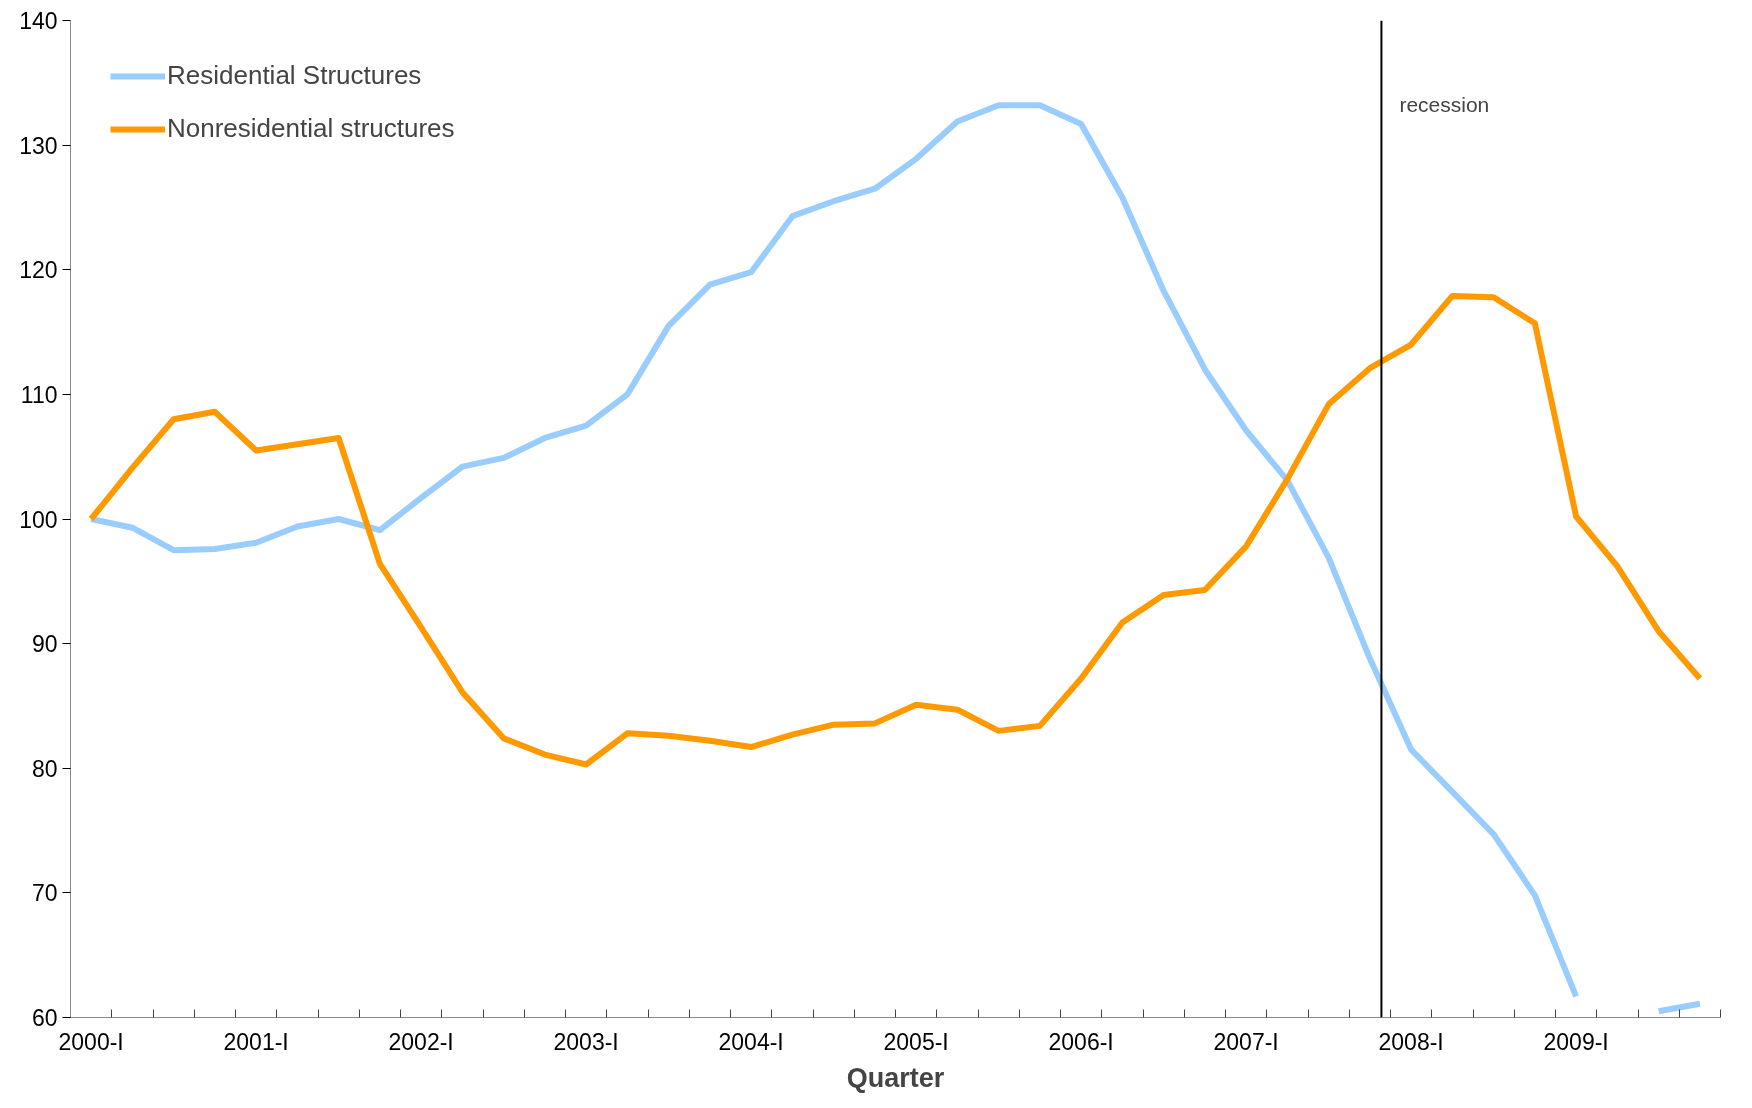  What do you see at coordinates (39, 394) in the screenshot?
I see `y-tick-label: 110` at bounding box center [39, 394].